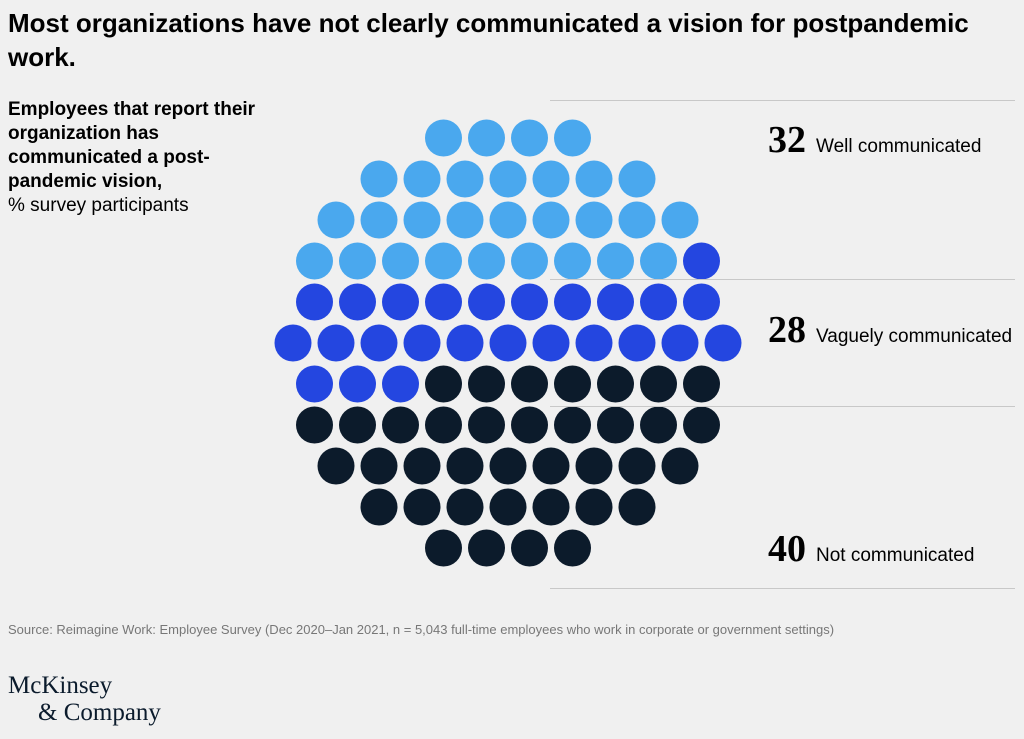  I want to click on logo-line-2: & Company, so click(99, 712).